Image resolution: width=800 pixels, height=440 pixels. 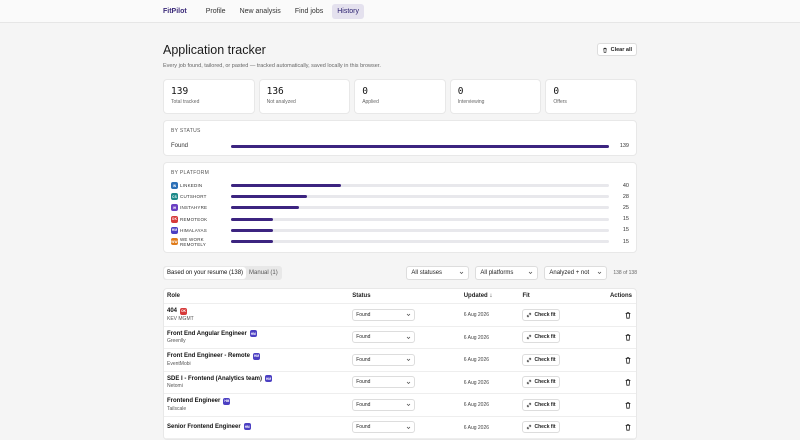 What do you see at coordinates (400, 296) in the screenshot?
I see `table-header: Role Status Updated ↓ Fit Actions` at bounding box center [400, 296].